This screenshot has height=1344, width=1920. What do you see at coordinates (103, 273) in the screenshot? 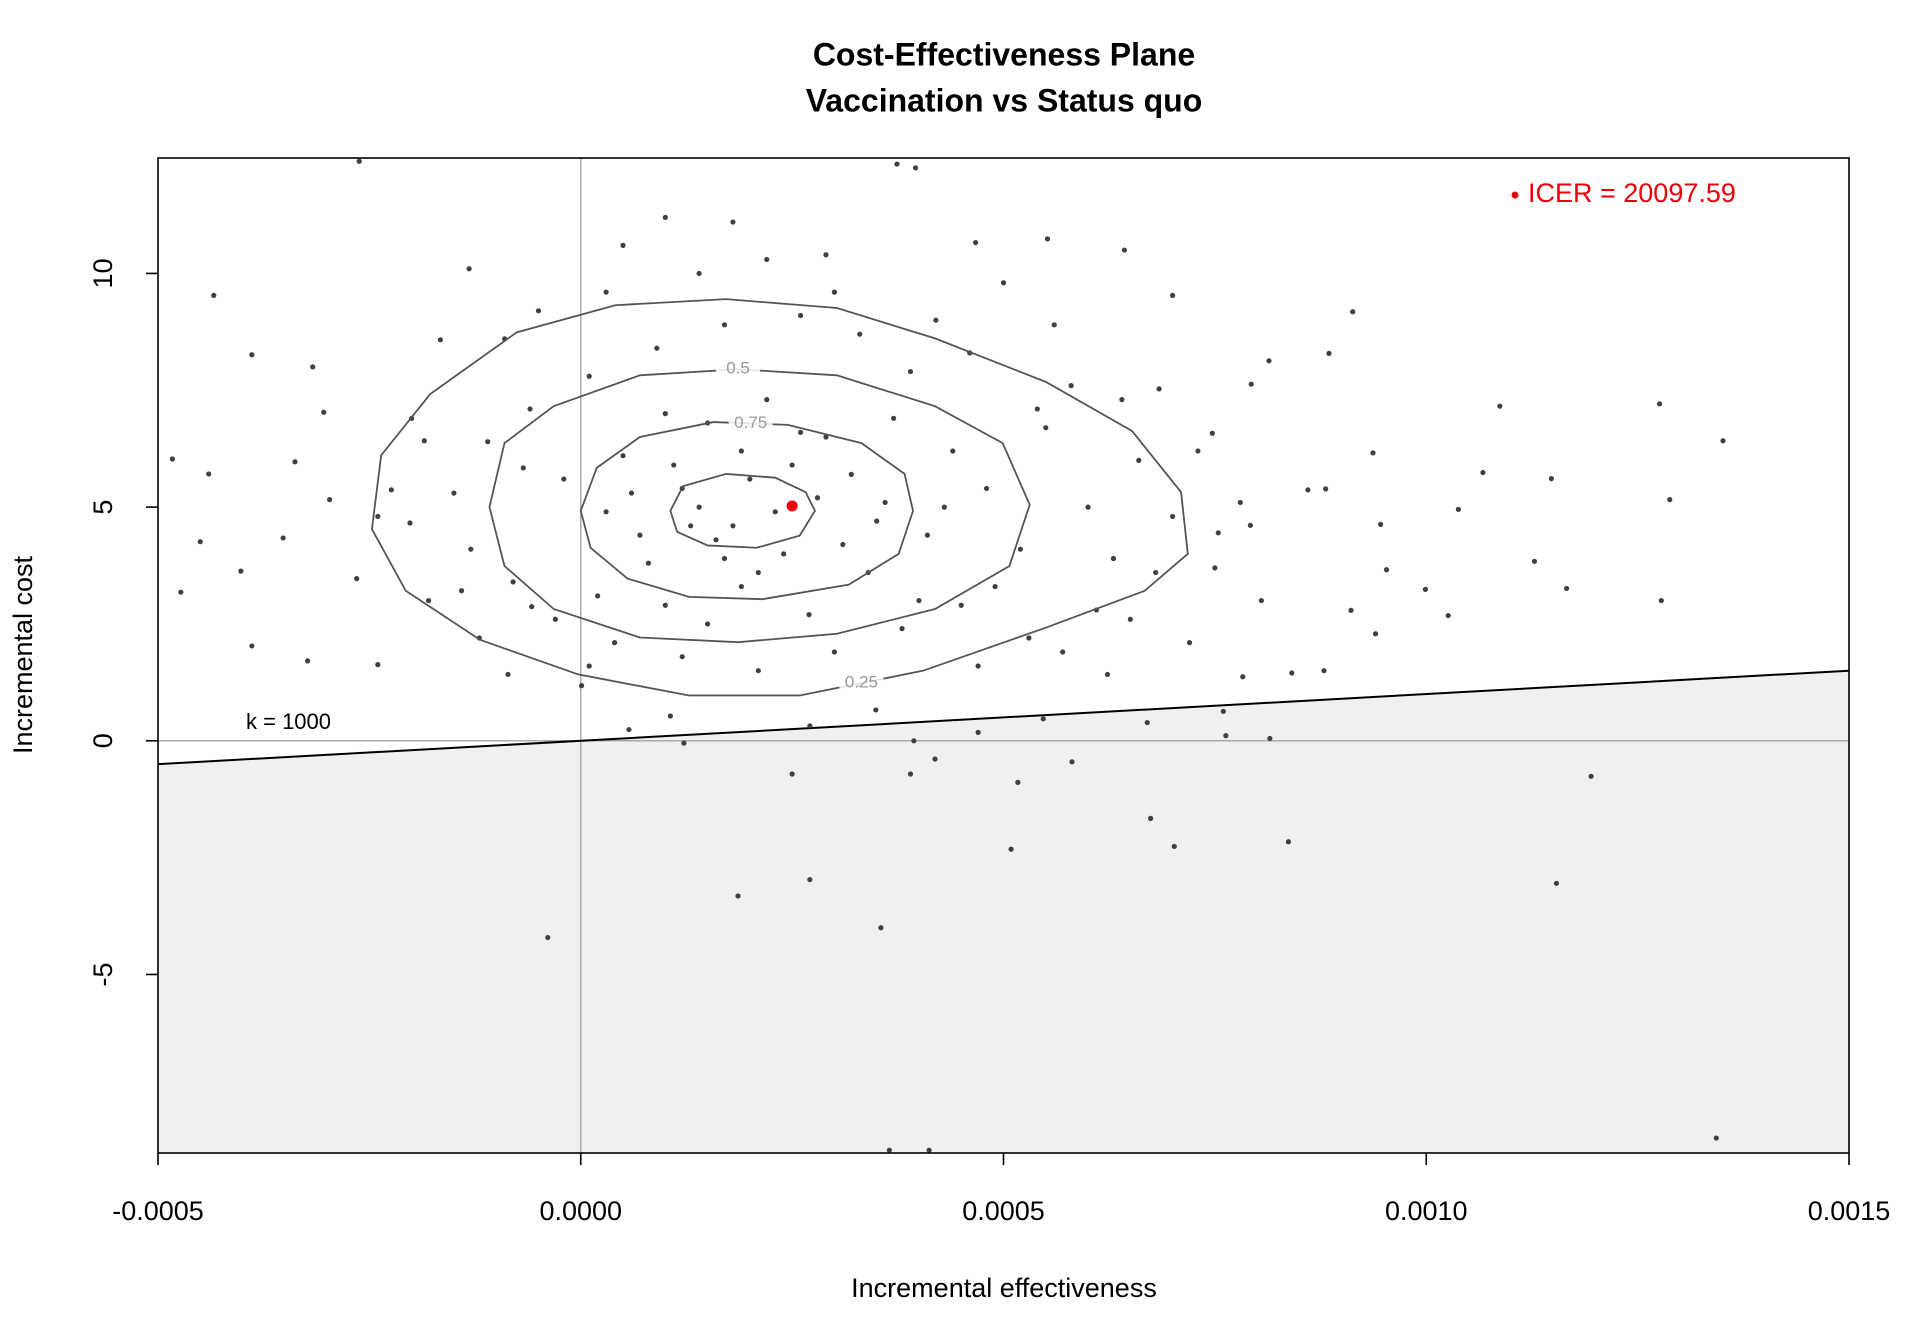
I see `y-tick-label: 10` at bounding box center [103, 273].